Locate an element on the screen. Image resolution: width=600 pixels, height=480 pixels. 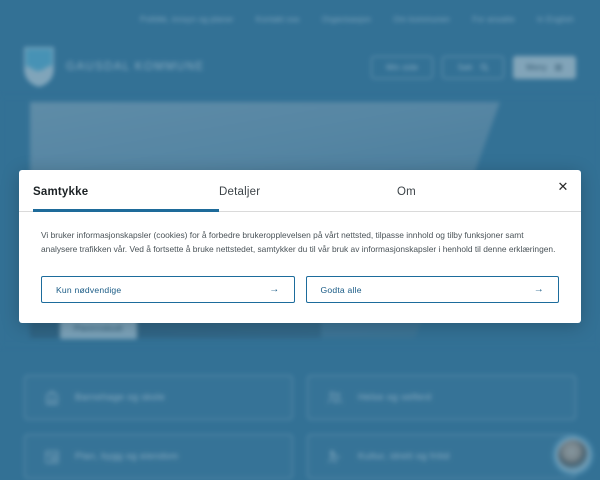
tab-detaljer: Detaljer is located at coordinates (308, 191).